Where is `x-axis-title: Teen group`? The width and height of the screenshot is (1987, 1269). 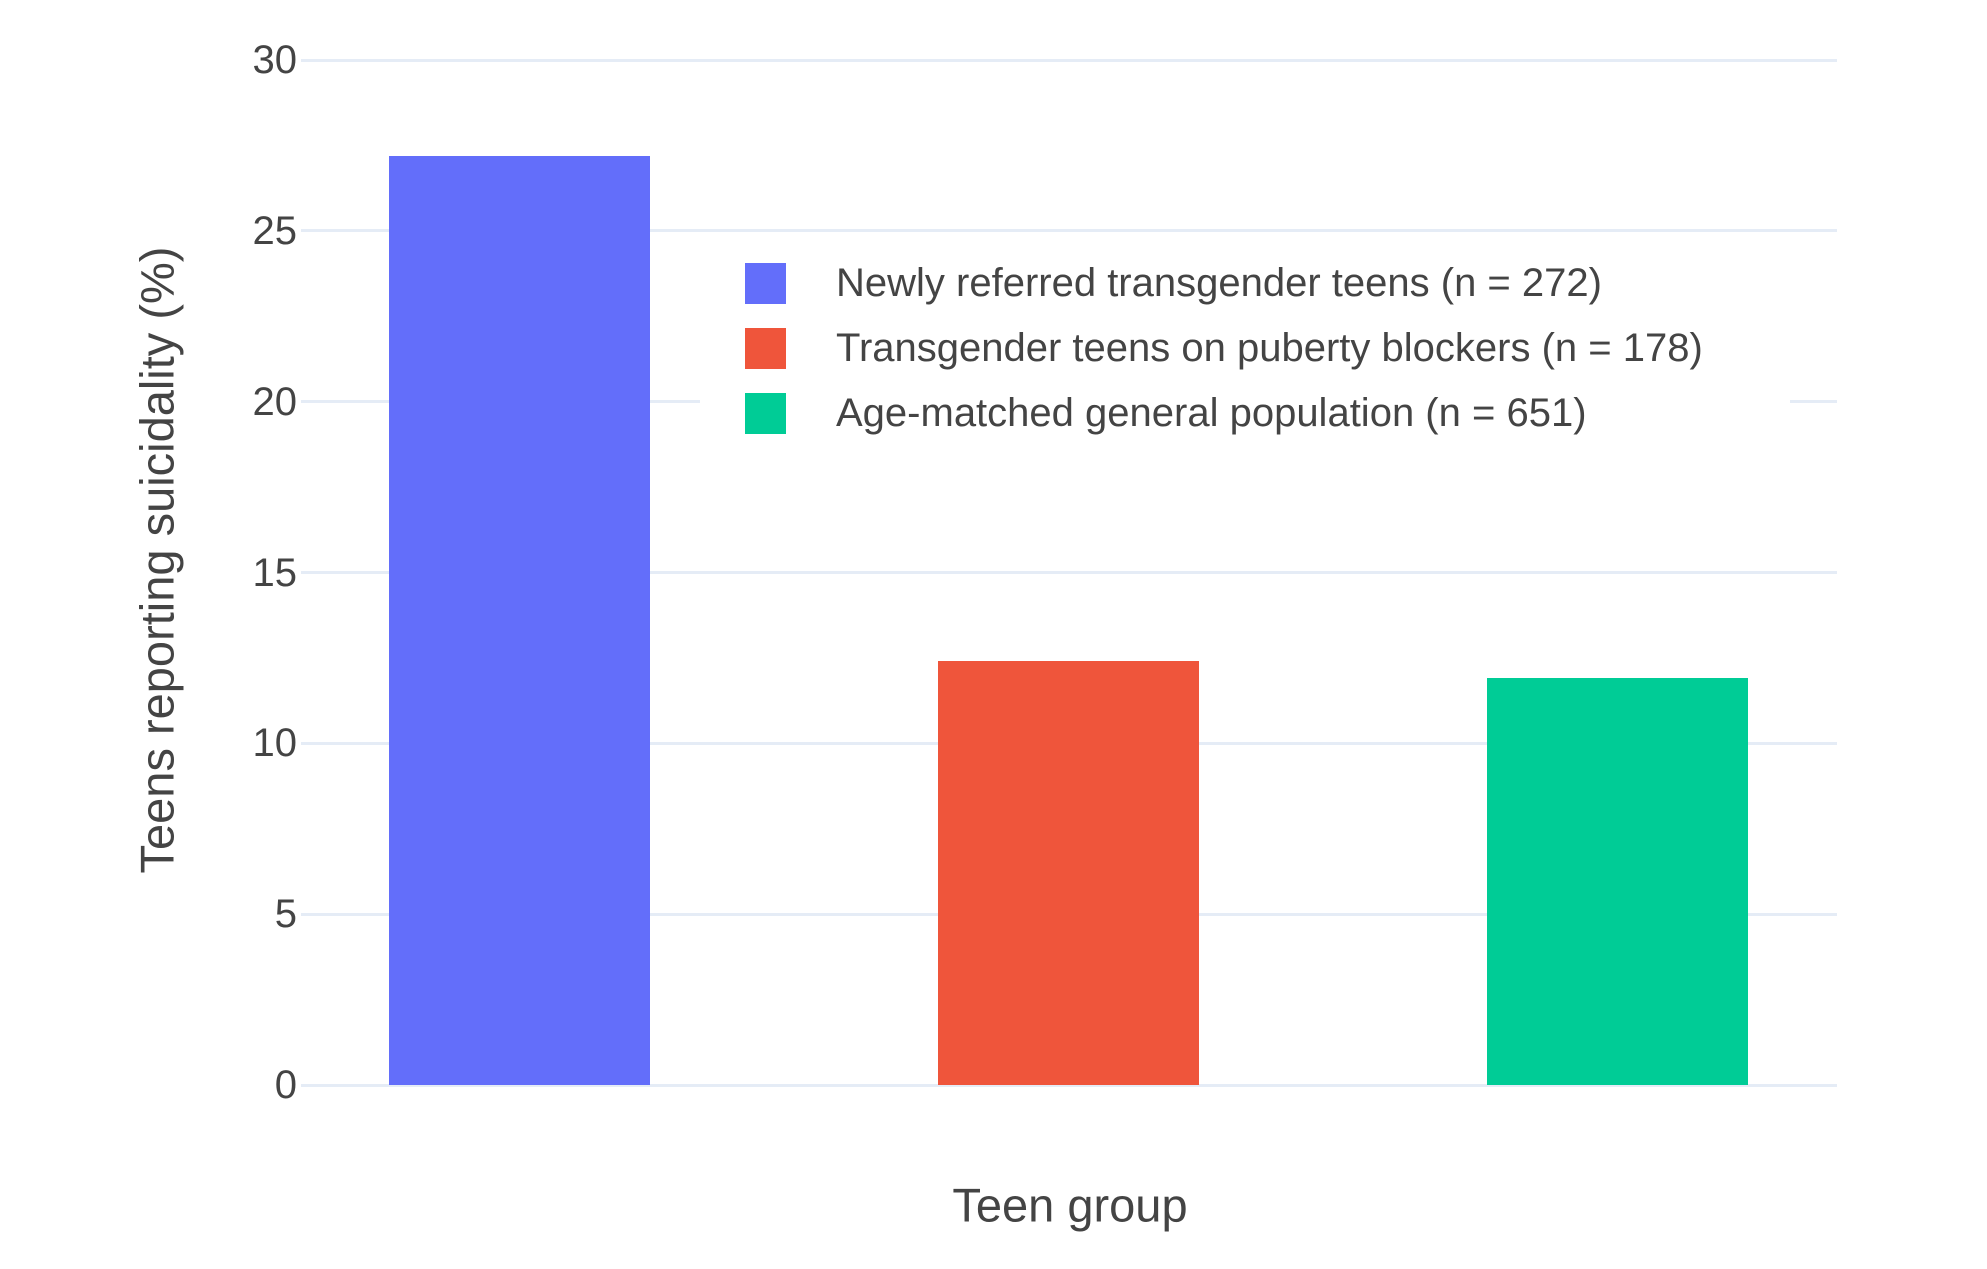 x-axis-title: Teen group is located at coordinates (1070, 1205).